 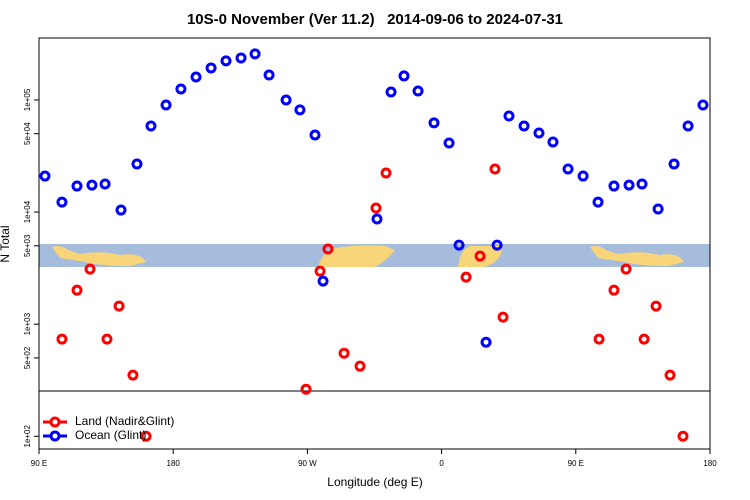 I want to click on y-tick-label: 1e+02, so click(x=27, y=435).